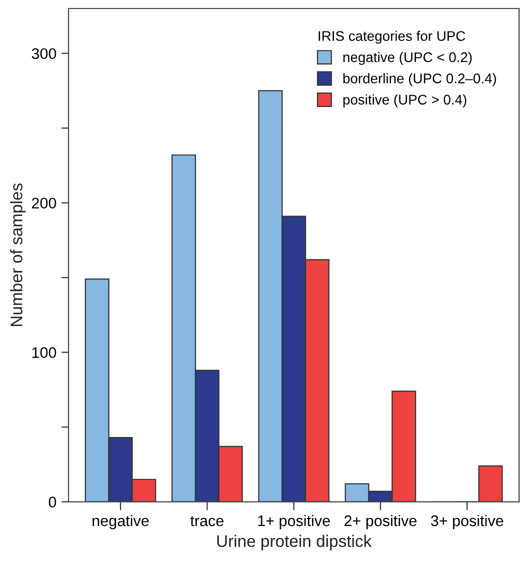 Image resolution: width=527 pixels, height=567 pixels. I want to click on legend-label: positive (UPC > 0.4), so click(404, 101).